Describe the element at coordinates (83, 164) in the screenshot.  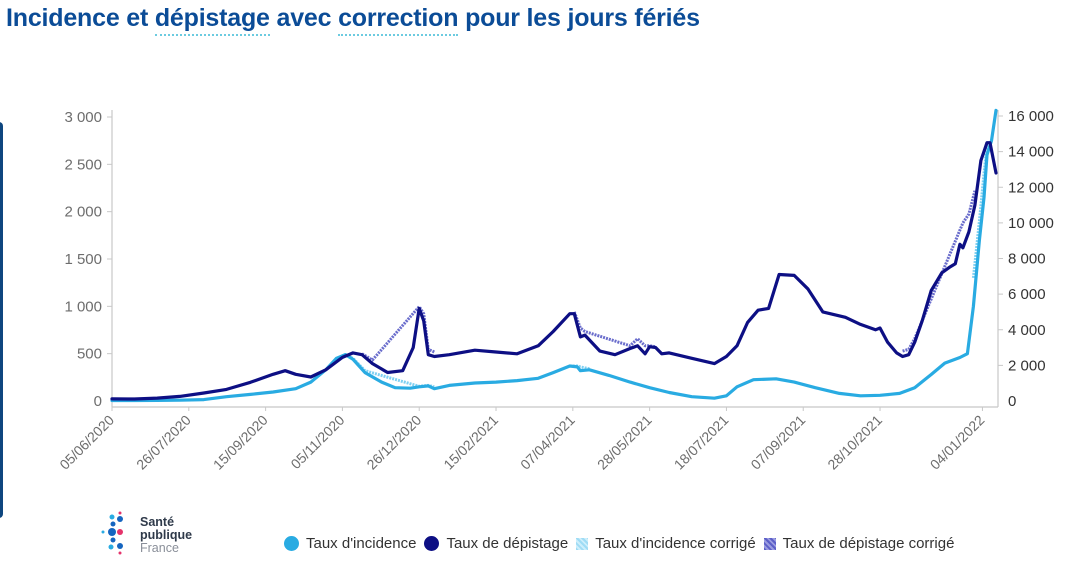
I see `y-left-tick-label: 2 500` at that location.